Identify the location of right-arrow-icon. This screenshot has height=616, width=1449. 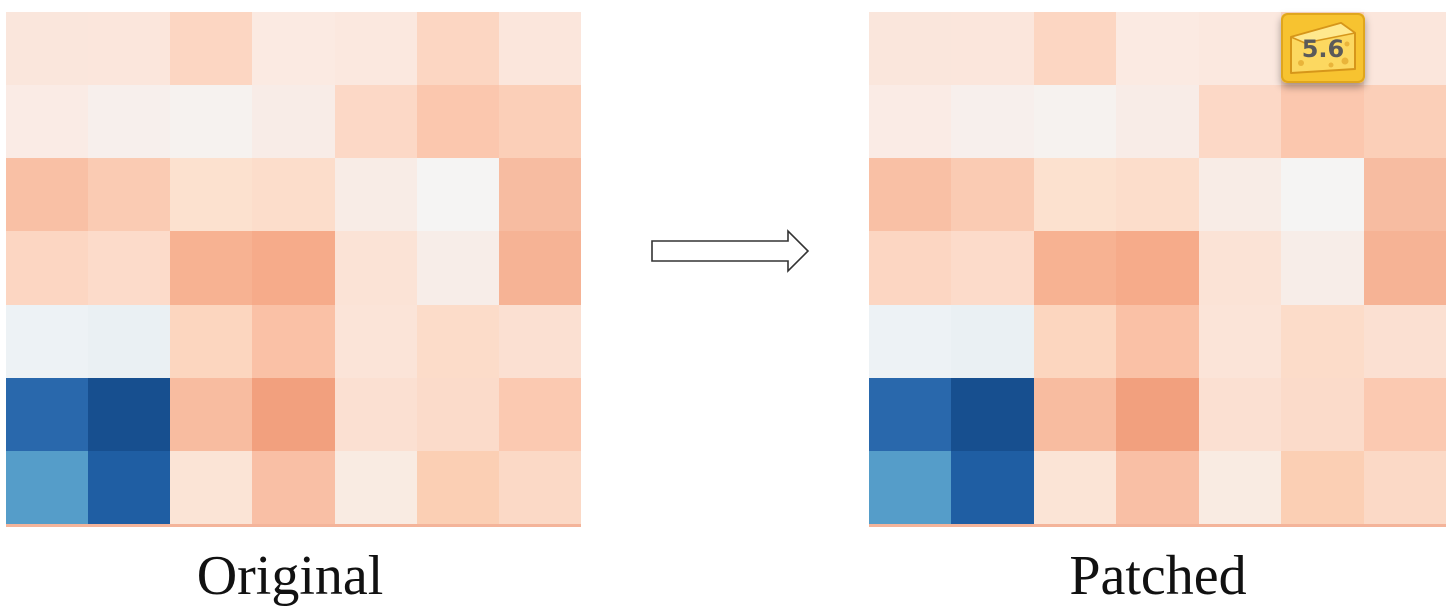
(730, 251).